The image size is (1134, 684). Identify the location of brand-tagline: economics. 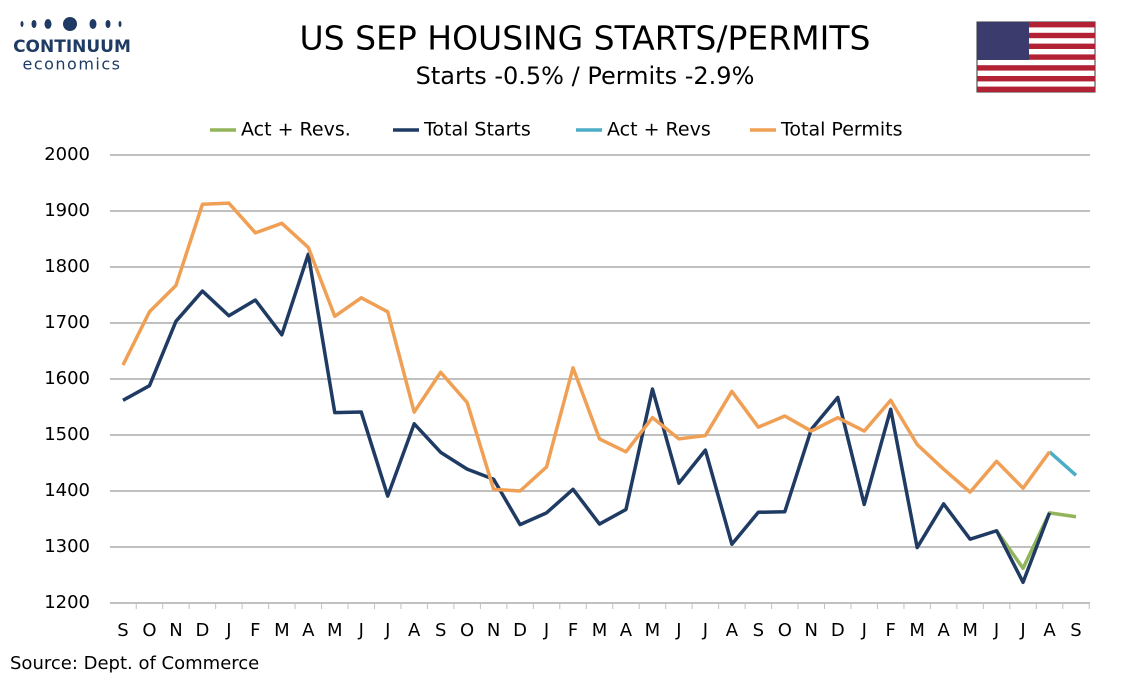
(71, 64).